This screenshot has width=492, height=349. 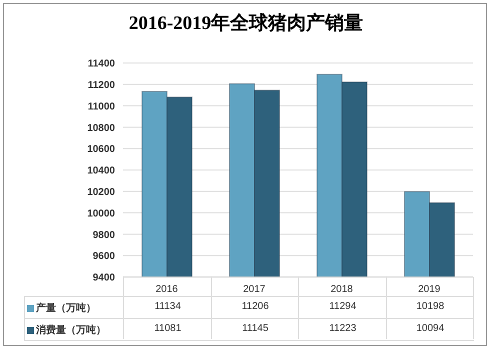 I want to click on y-tick-label: 11400, so click(x=102, y=64).